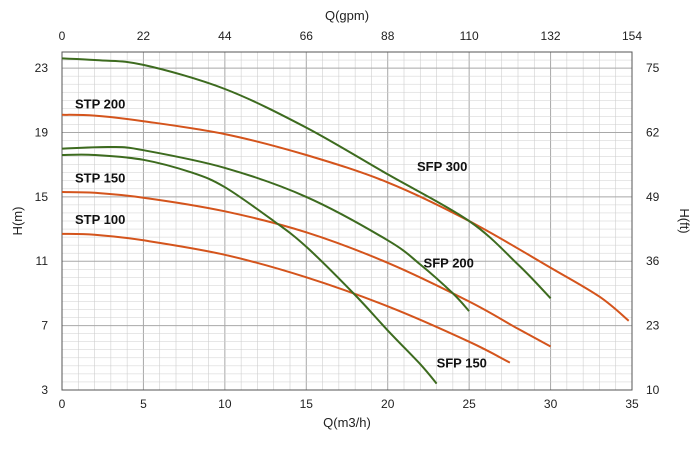 This screenshot has height=450, width=697. What do you see at coordinates (551, 36) in the screenshot?
I see `x2-tick-label: 132` at bounding box center [551, 36].